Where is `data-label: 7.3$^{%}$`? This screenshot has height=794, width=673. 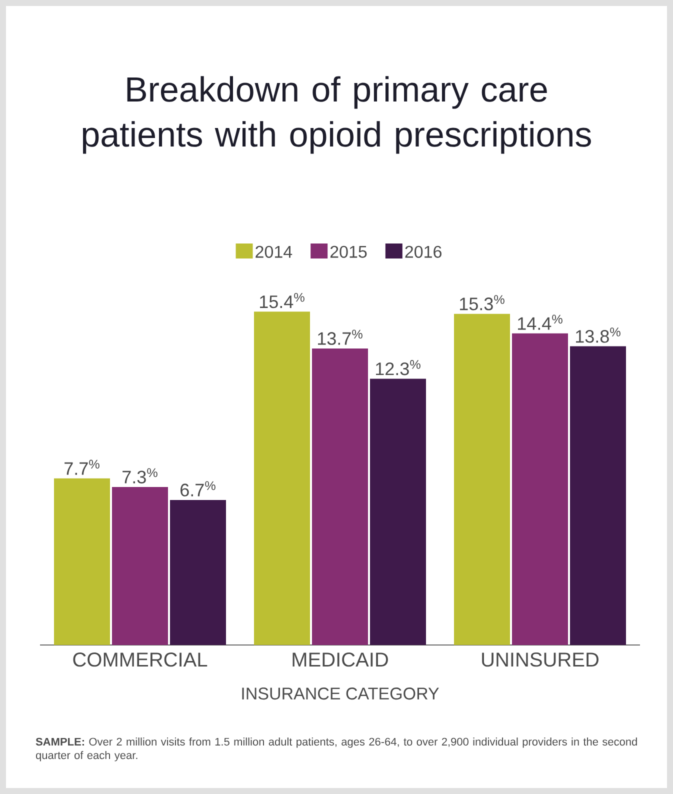 data-label: 7.3$^{%}$ is located at coordinates (140, 476).